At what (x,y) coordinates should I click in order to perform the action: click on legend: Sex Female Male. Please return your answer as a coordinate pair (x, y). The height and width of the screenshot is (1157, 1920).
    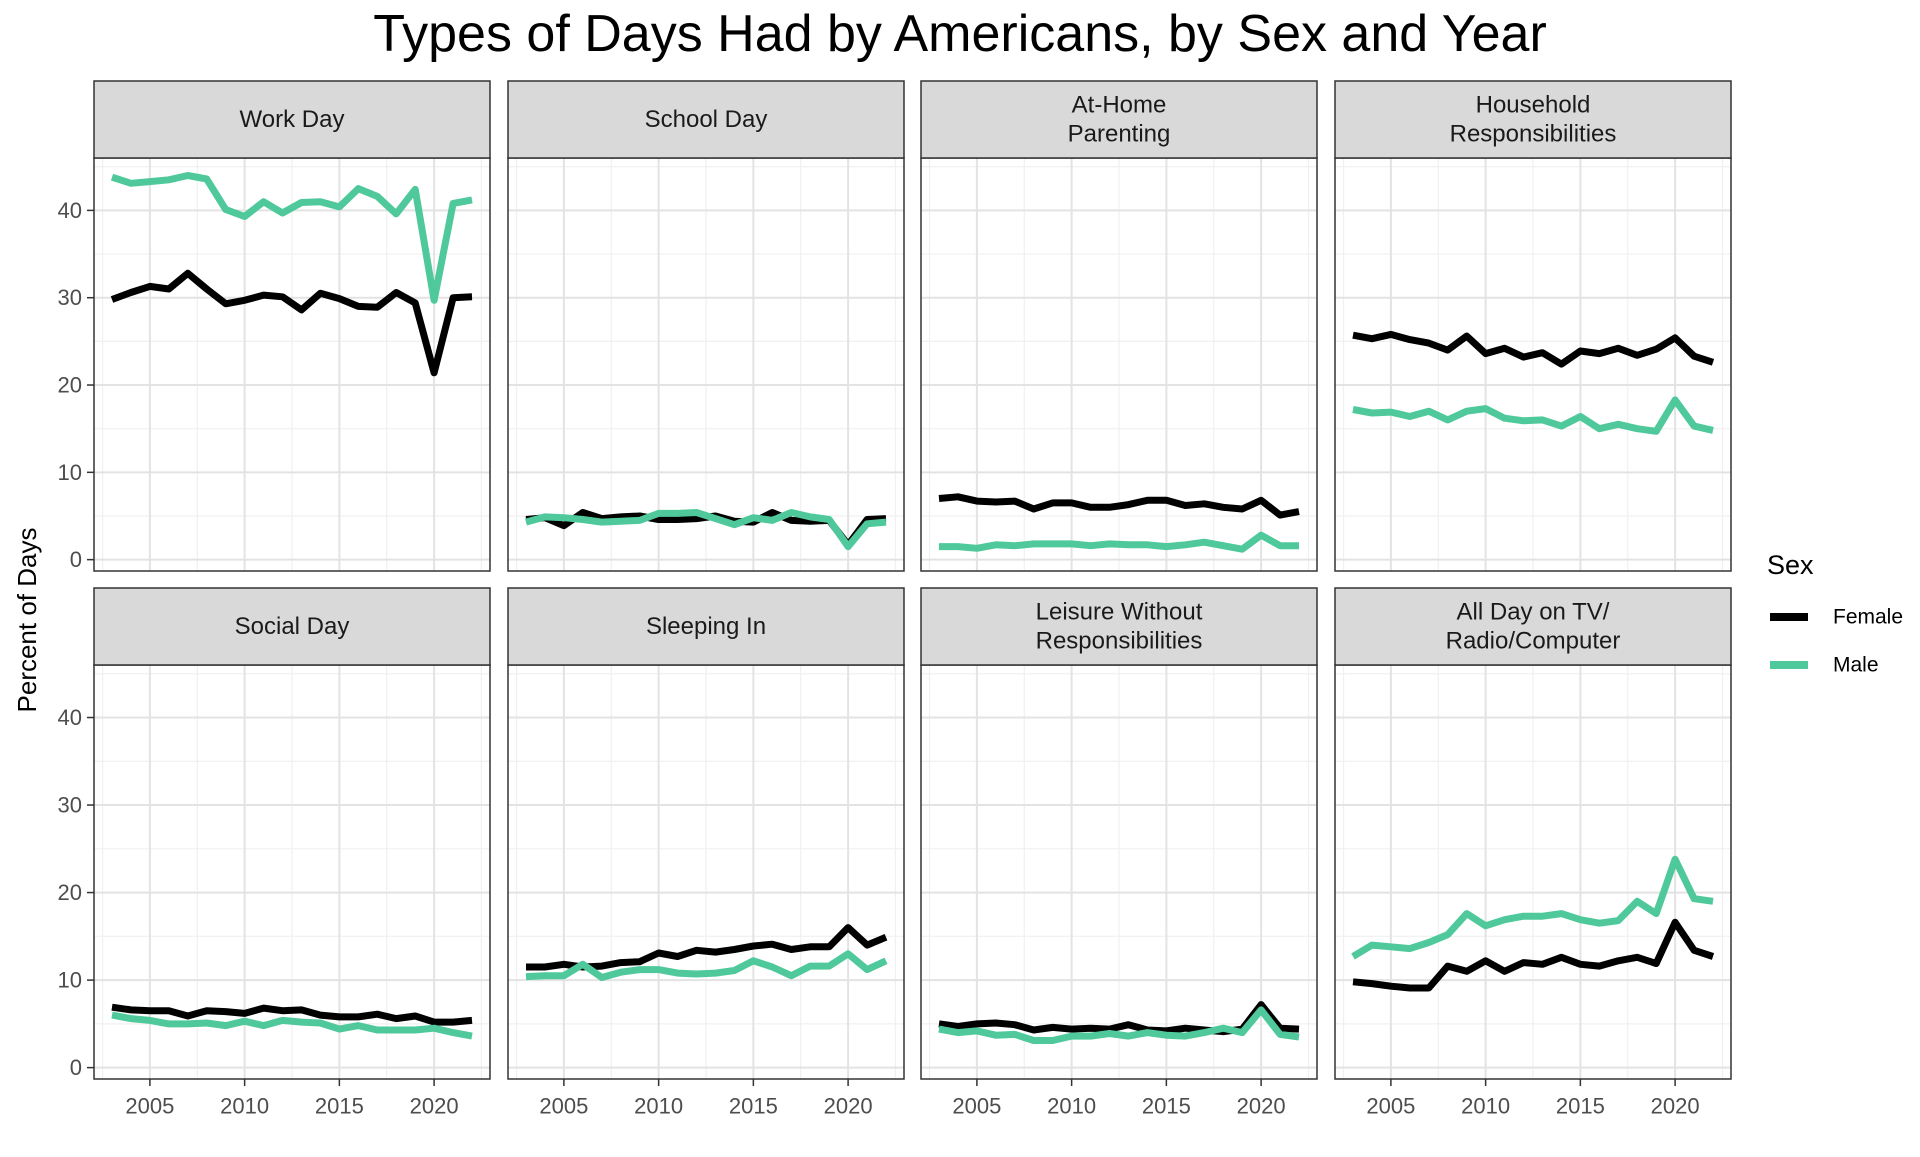
    Looking at the image, I should click on (1835, 613).